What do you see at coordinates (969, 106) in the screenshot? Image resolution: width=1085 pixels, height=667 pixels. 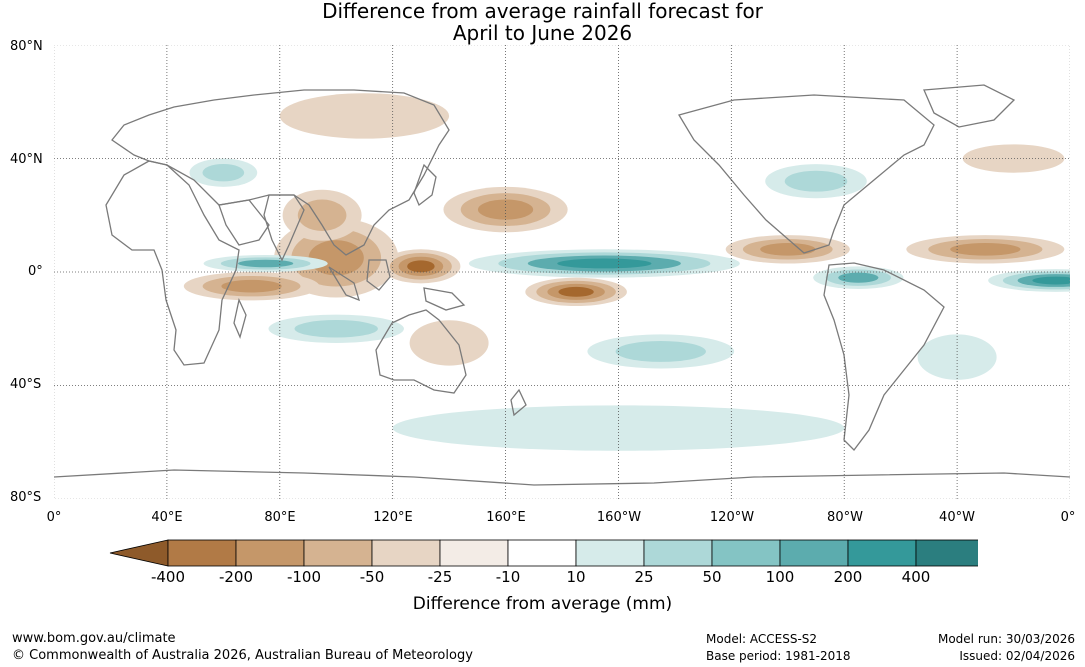 I see `coast-greenland` at bounding box center [969, 106].